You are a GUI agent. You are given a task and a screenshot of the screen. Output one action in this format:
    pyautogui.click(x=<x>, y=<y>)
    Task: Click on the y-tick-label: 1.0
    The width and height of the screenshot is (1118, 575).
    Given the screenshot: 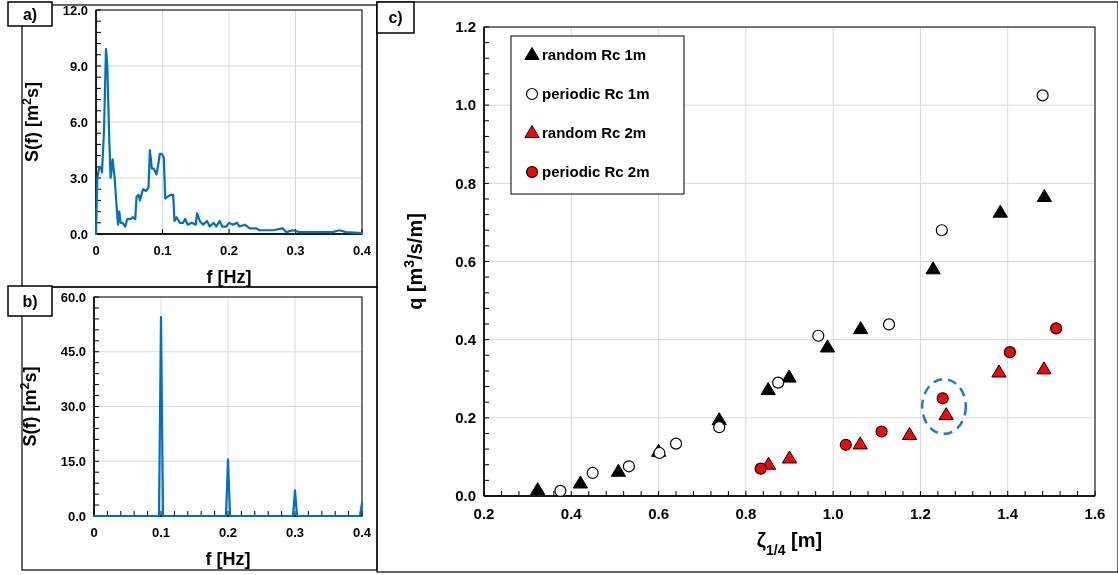 What is the action you would take?
    pyautogui.click(x=465, y=105)
    